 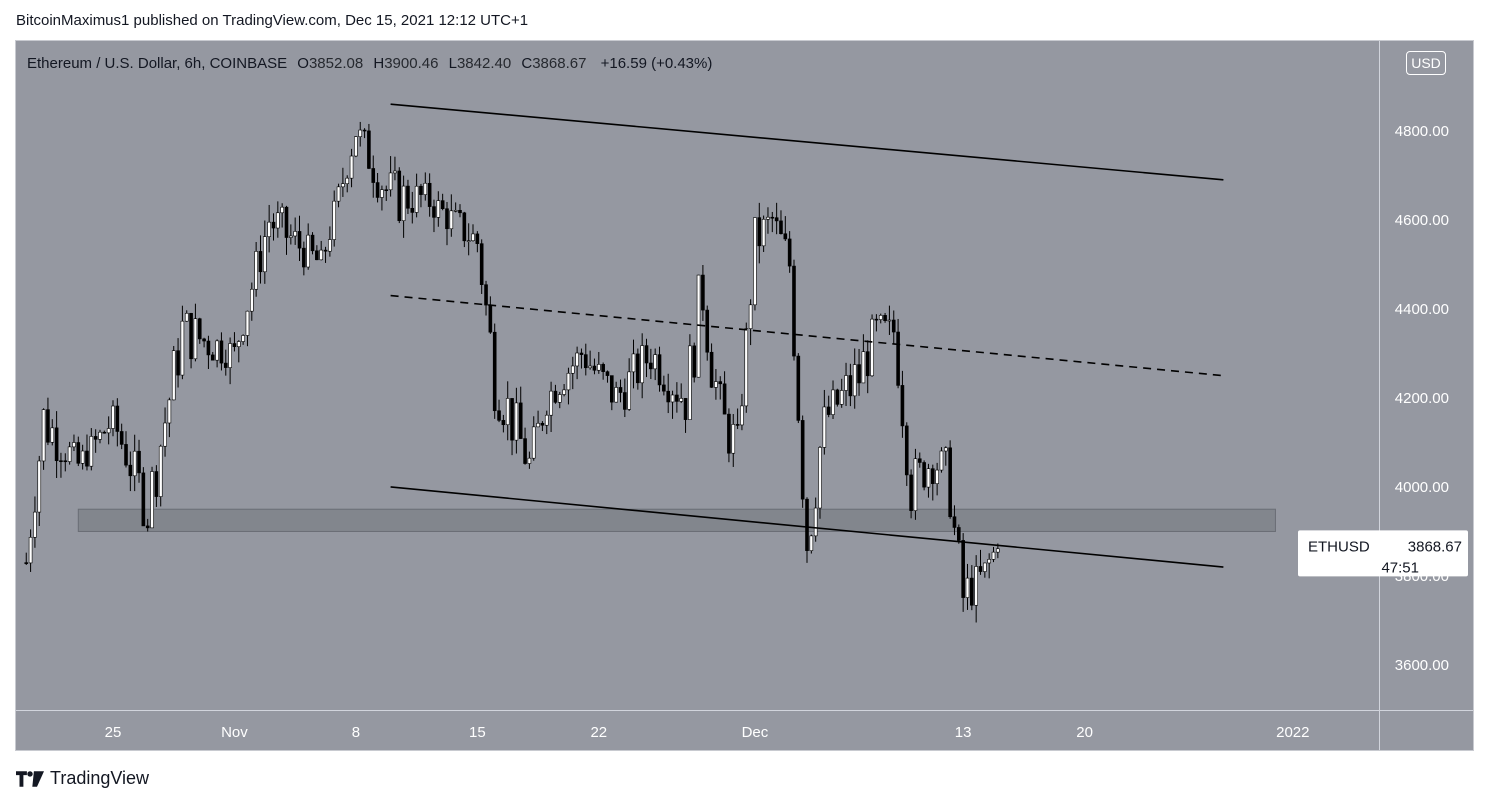 What do you see at coordinates (1422, 131) in the screenshot?
I see `price-tick-label: 4800.00` at bounding box center [1422, 131].